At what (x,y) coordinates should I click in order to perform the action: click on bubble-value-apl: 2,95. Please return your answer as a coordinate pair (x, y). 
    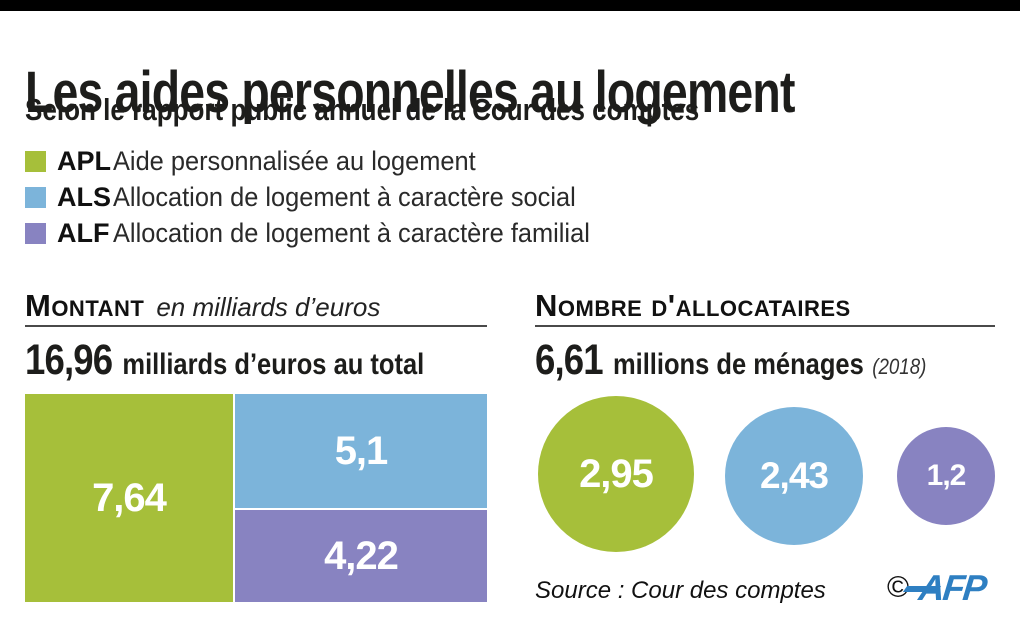
    Looking at the image, I should click on (616, 473).